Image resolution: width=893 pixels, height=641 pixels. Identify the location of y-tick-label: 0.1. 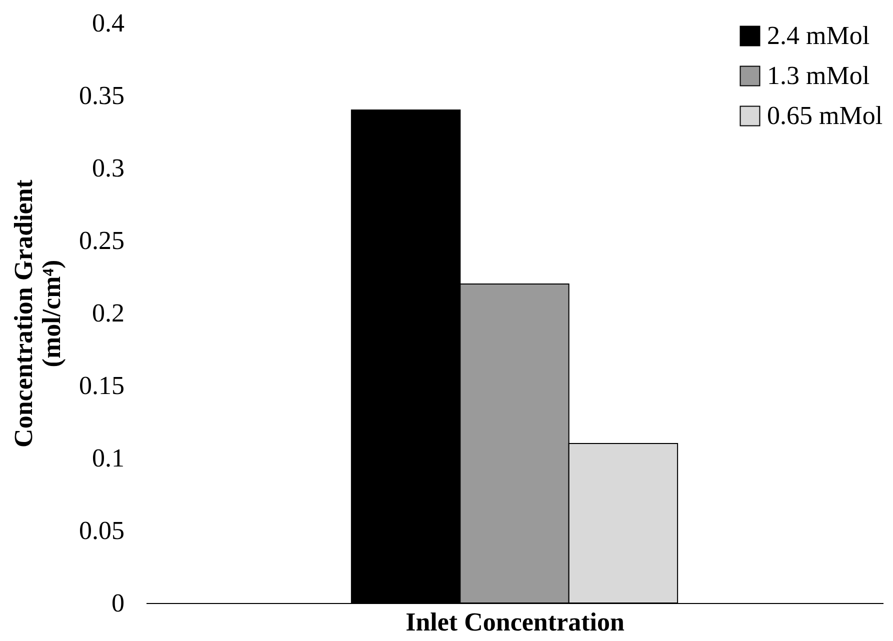
(108, 458).